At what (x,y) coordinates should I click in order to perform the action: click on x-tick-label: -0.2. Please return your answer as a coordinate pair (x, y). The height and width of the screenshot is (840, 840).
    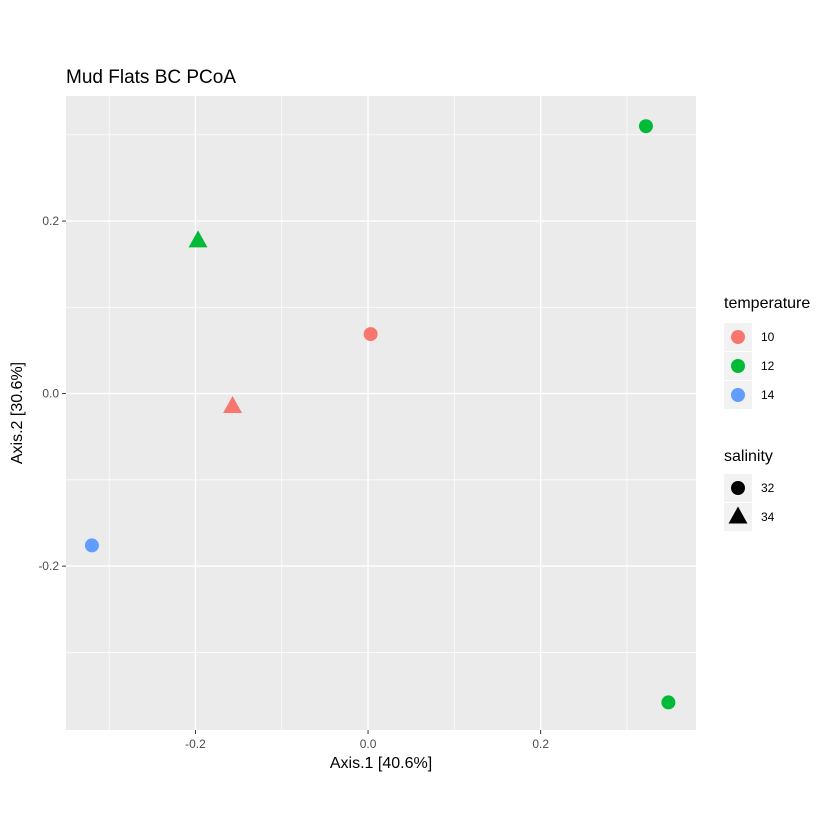
    Looking at the image, I should click on (195, 744).